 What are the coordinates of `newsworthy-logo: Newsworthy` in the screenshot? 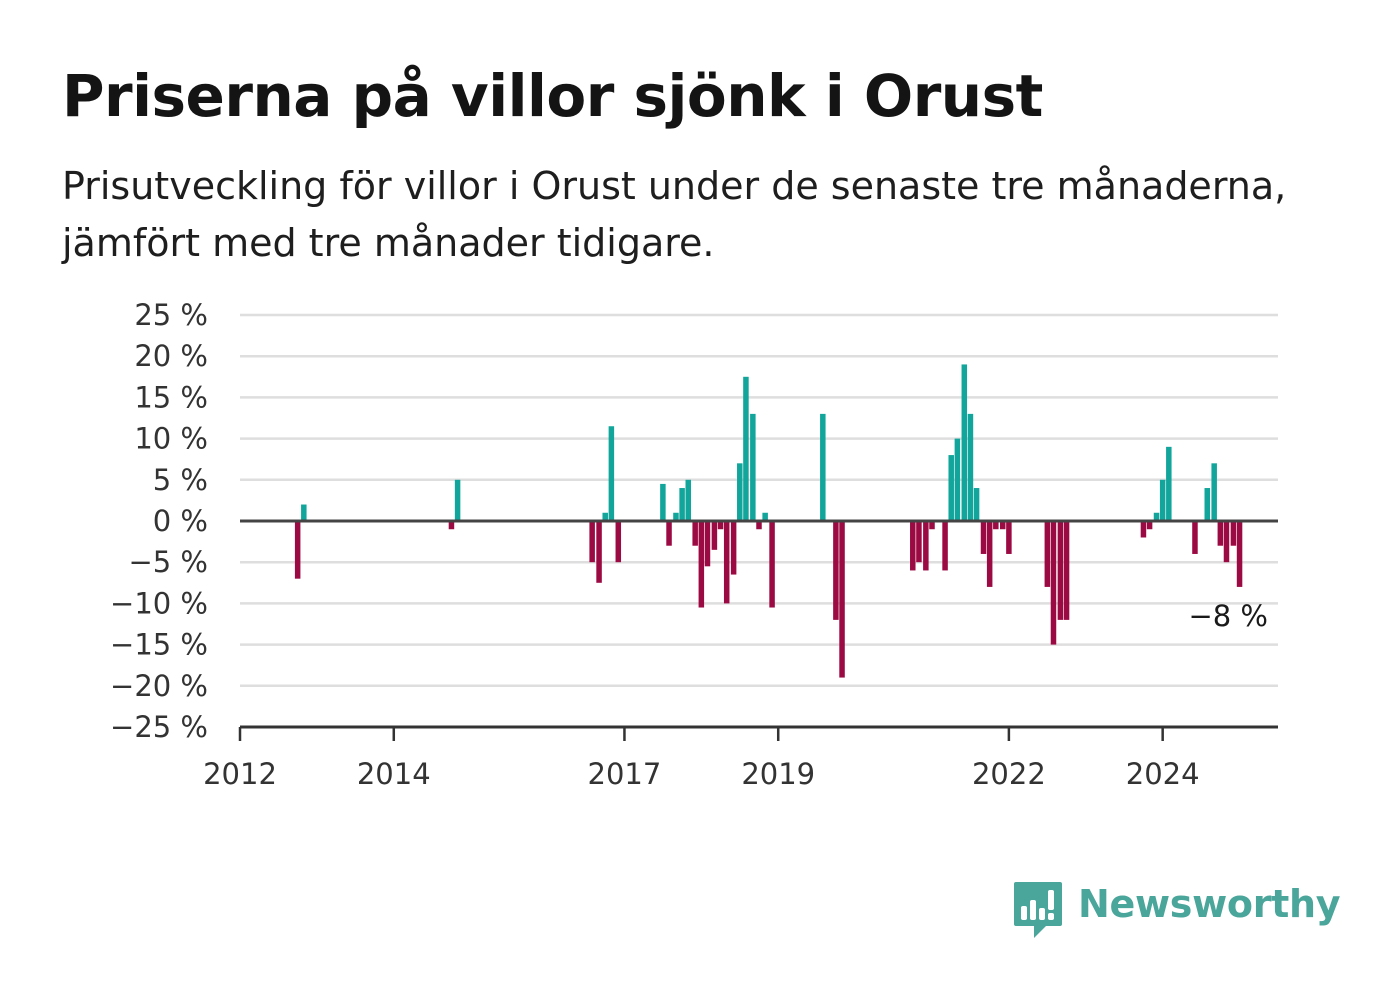 It's located at (1176, 912).